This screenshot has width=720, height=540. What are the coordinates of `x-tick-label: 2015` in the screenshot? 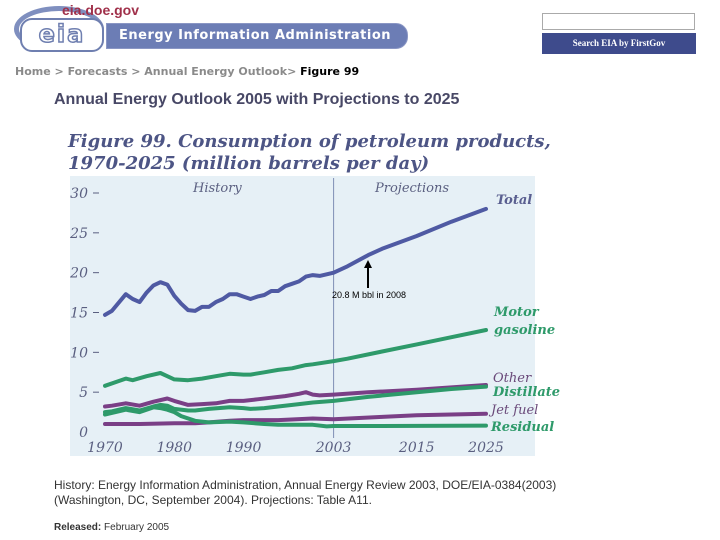 It's located at (416, 448).